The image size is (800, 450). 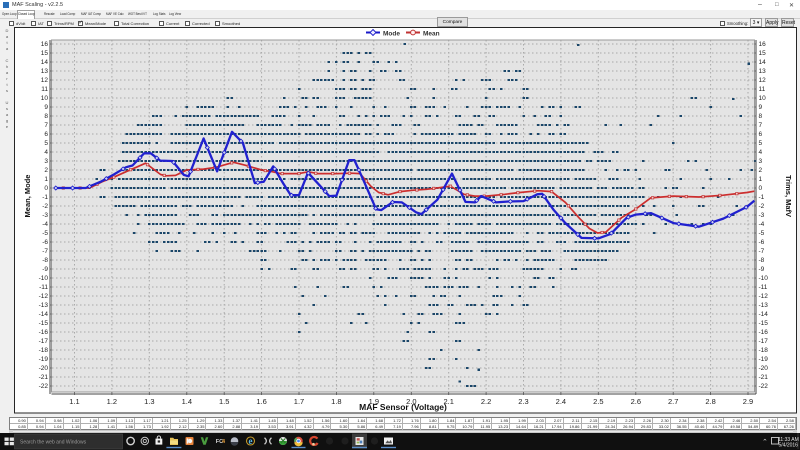 What do you see at coordinates (763, 44) in the screenshot?
I see `svg-text: 16` at bounding box center [763, 44].